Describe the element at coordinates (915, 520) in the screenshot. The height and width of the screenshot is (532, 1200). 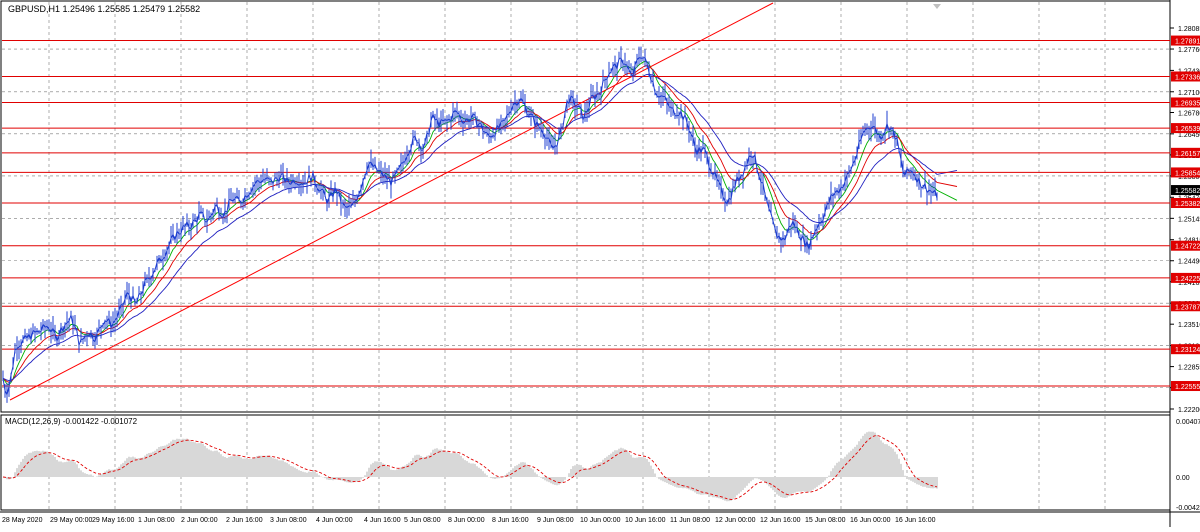
I see `time-tick-label: 16 Jun 16:00` at that location.